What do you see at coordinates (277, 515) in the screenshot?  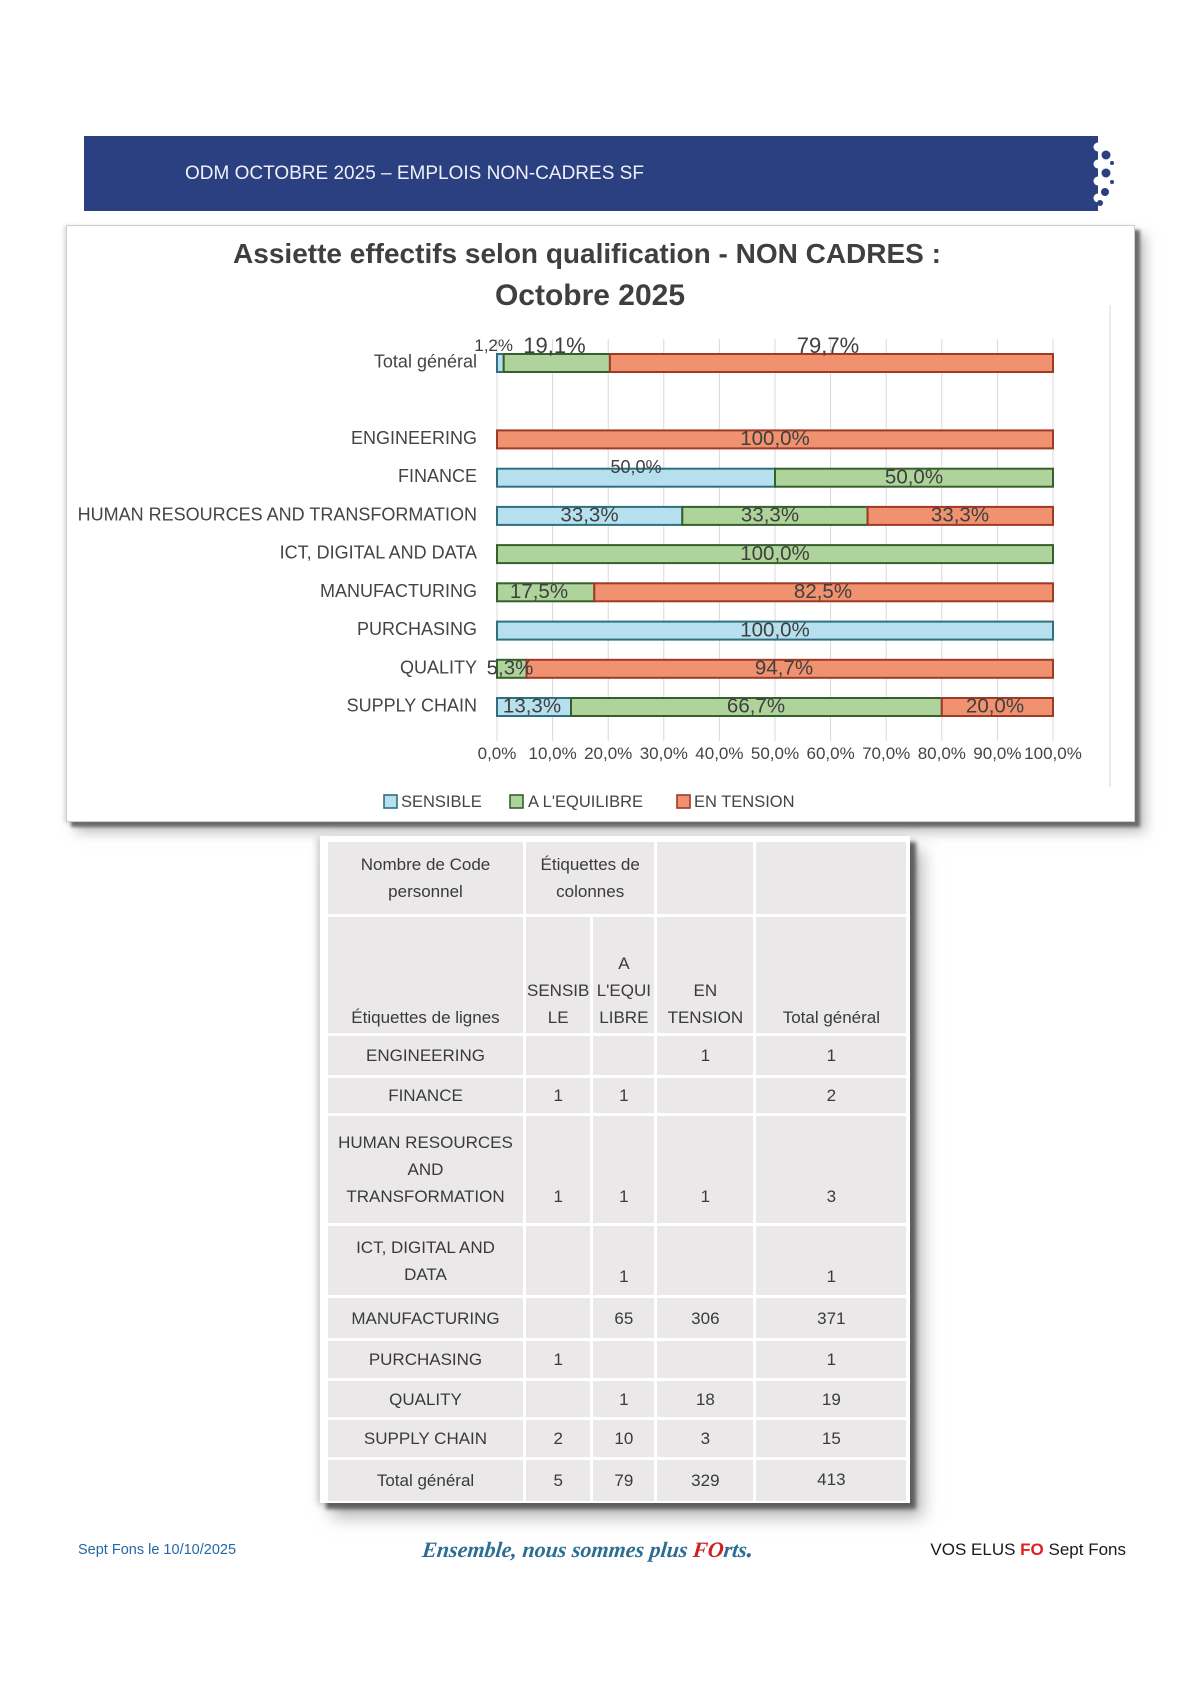 I see `svg-text:HUMAN RESOURCES AND TRANSFORMA: HUMAN RESOURCES AND TRANSFORMATION` at bounding box center [277, 515].